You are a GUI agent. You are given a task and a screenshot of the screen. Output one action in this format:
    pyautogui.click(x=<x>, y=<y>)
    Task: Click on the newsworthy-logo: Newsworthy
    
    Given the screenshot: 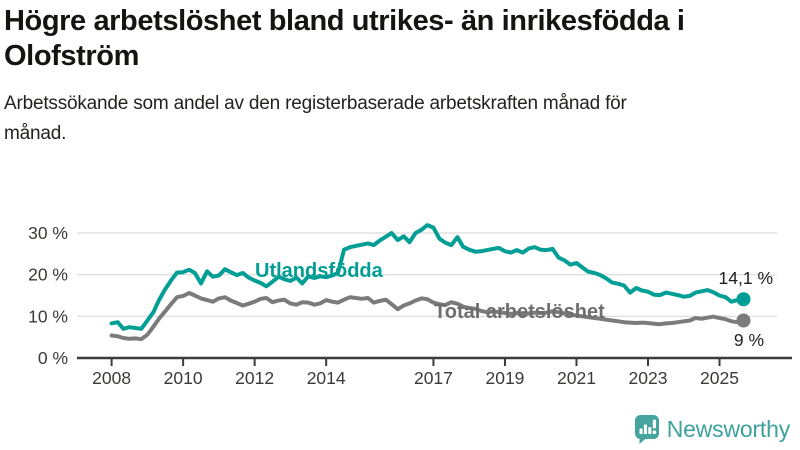 What is the action you would take?
    pyautogui.click(x=712, y=429)
    